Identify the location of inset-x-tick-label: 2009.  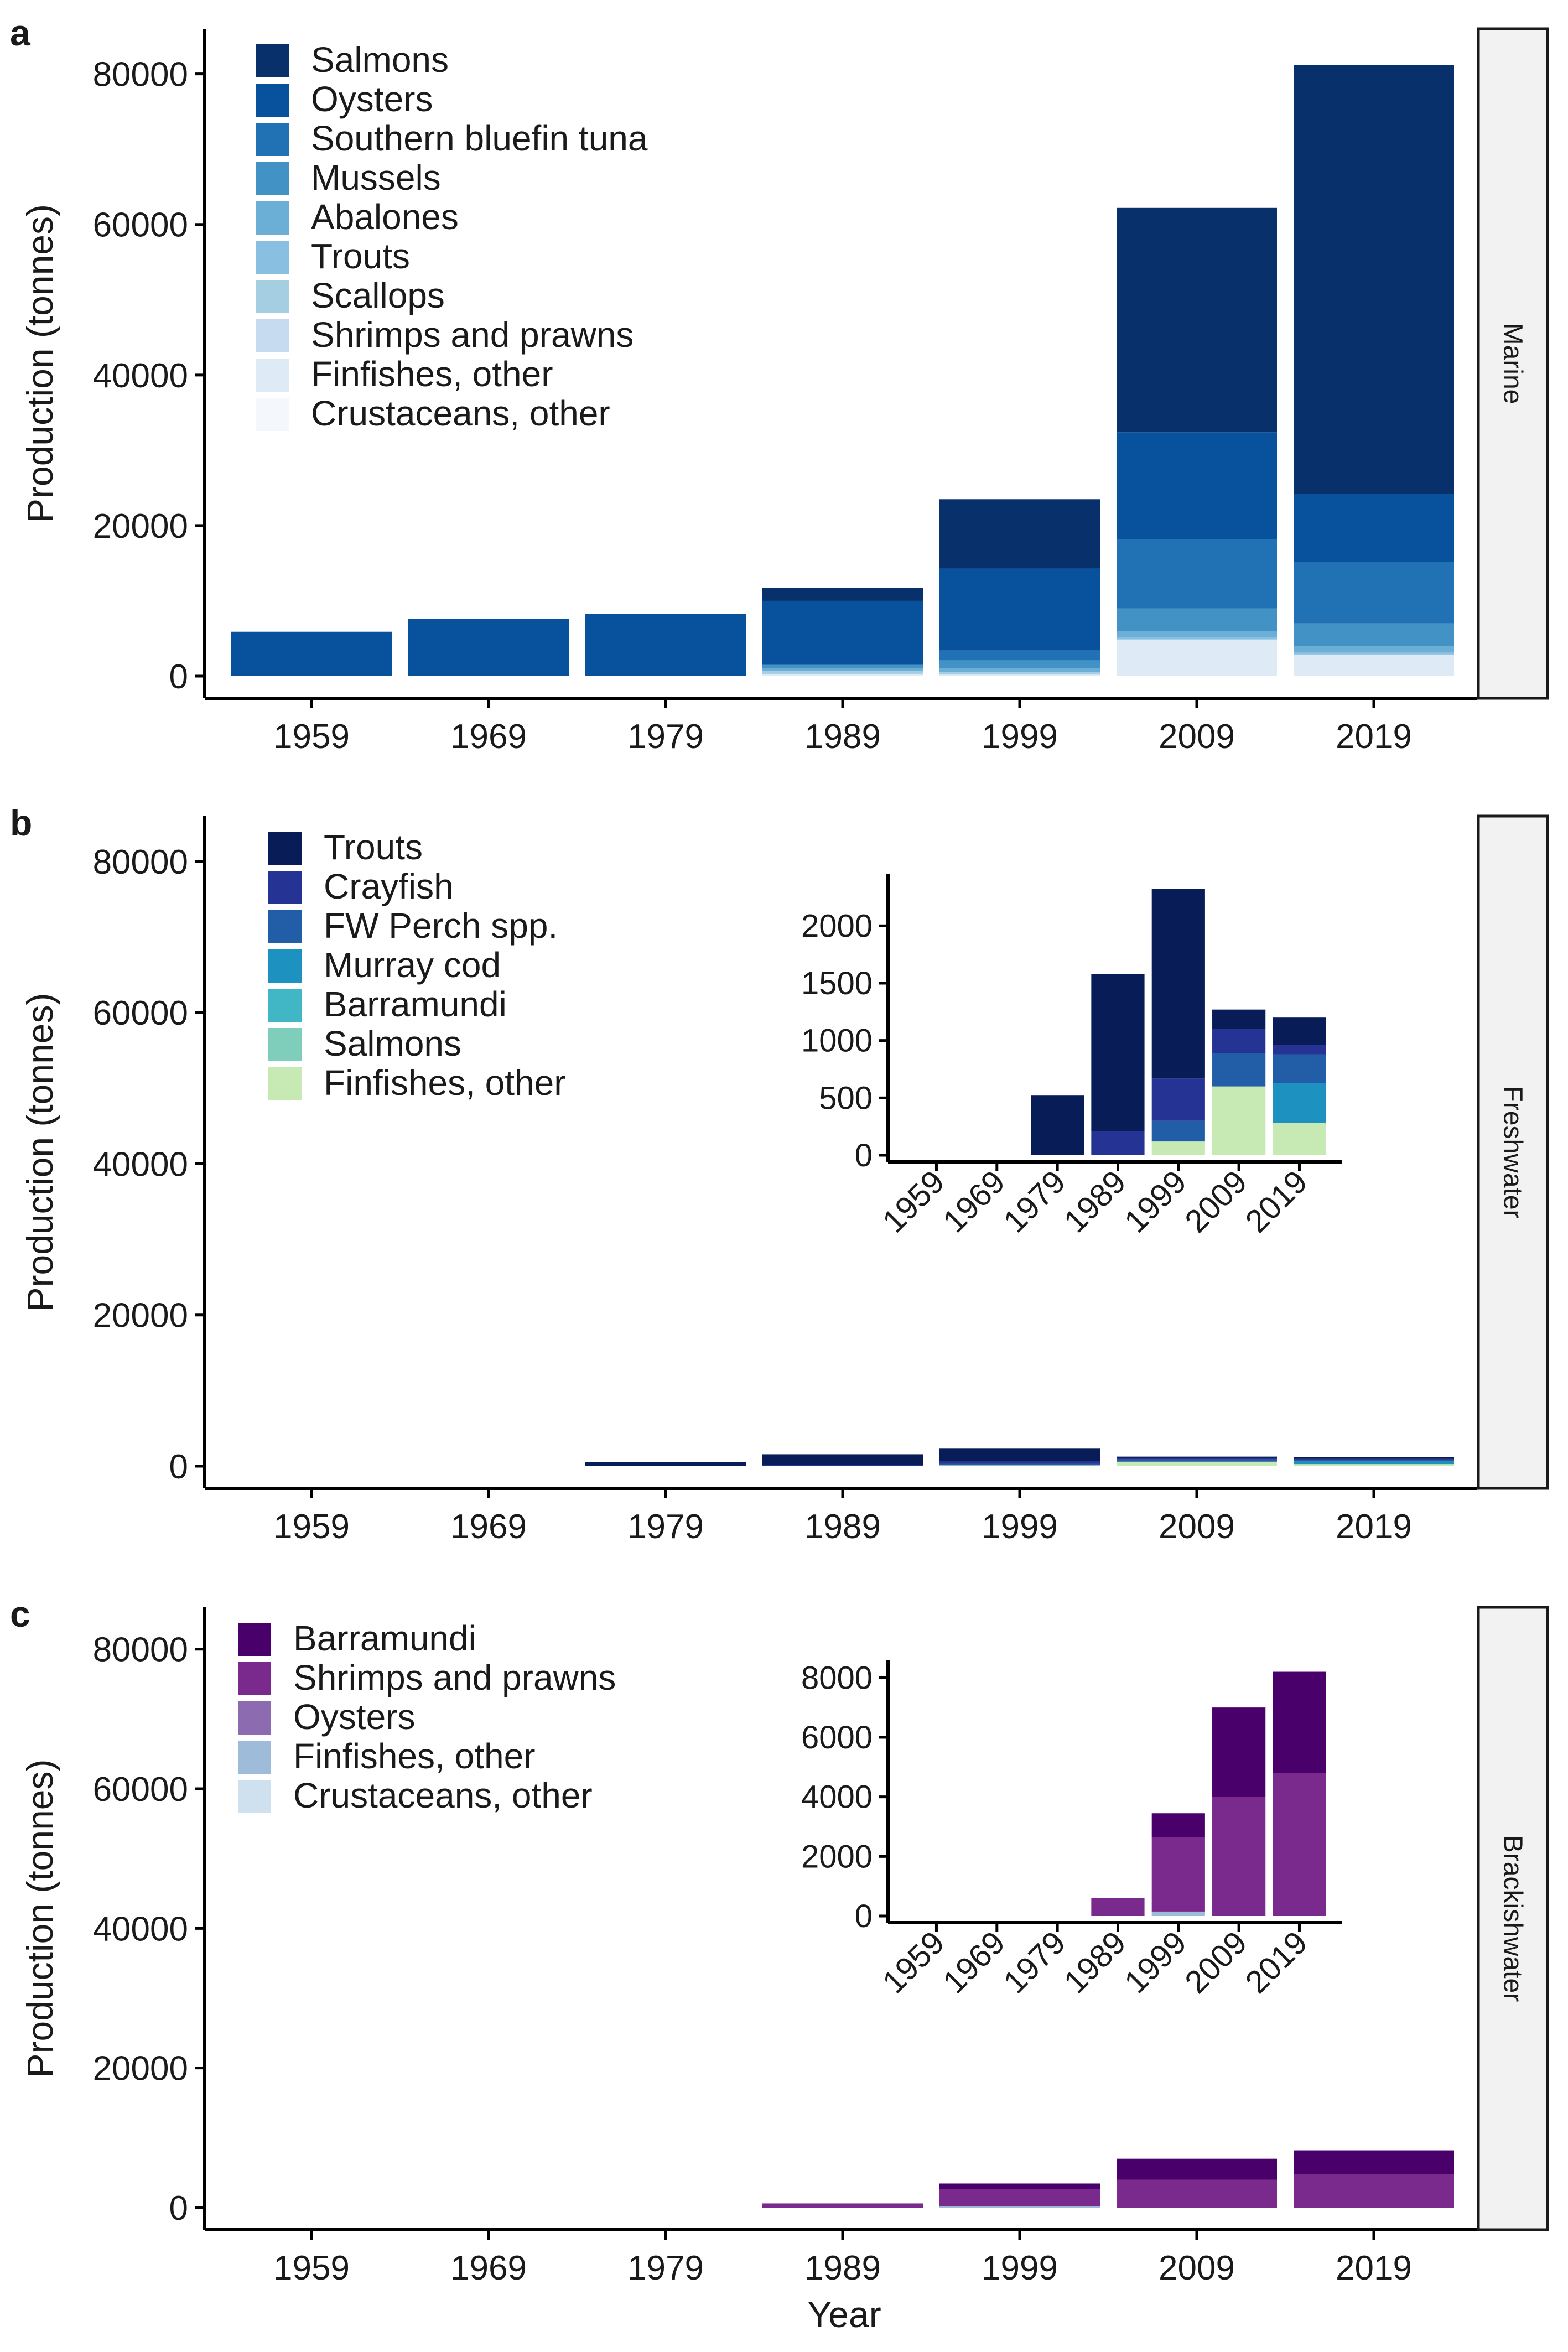
(1216, 1962).